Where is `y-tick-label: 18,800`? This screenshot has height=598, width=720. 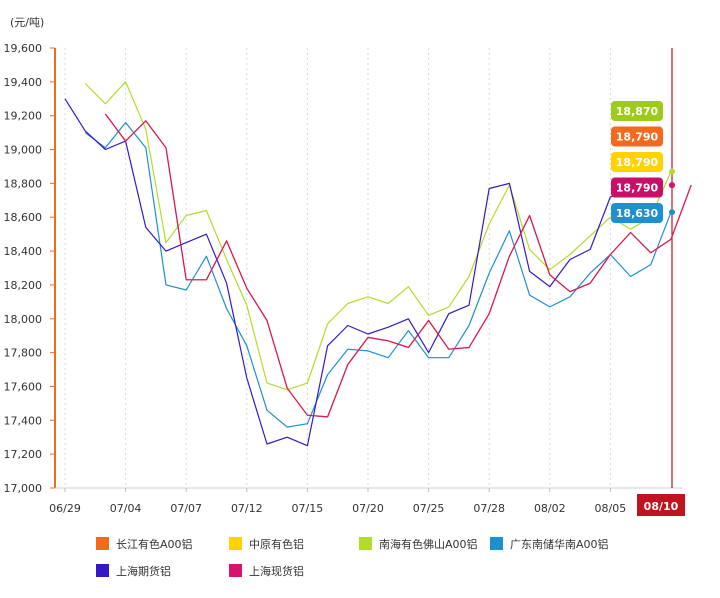 y-tick-label: 18,800 is located at coordinates (23, 183).